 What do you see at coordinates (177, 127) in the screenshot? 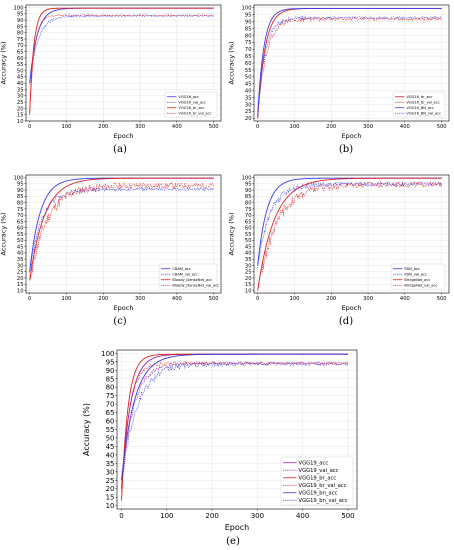
I see `x-tick-label: 400` at bounding box center [177, 127].